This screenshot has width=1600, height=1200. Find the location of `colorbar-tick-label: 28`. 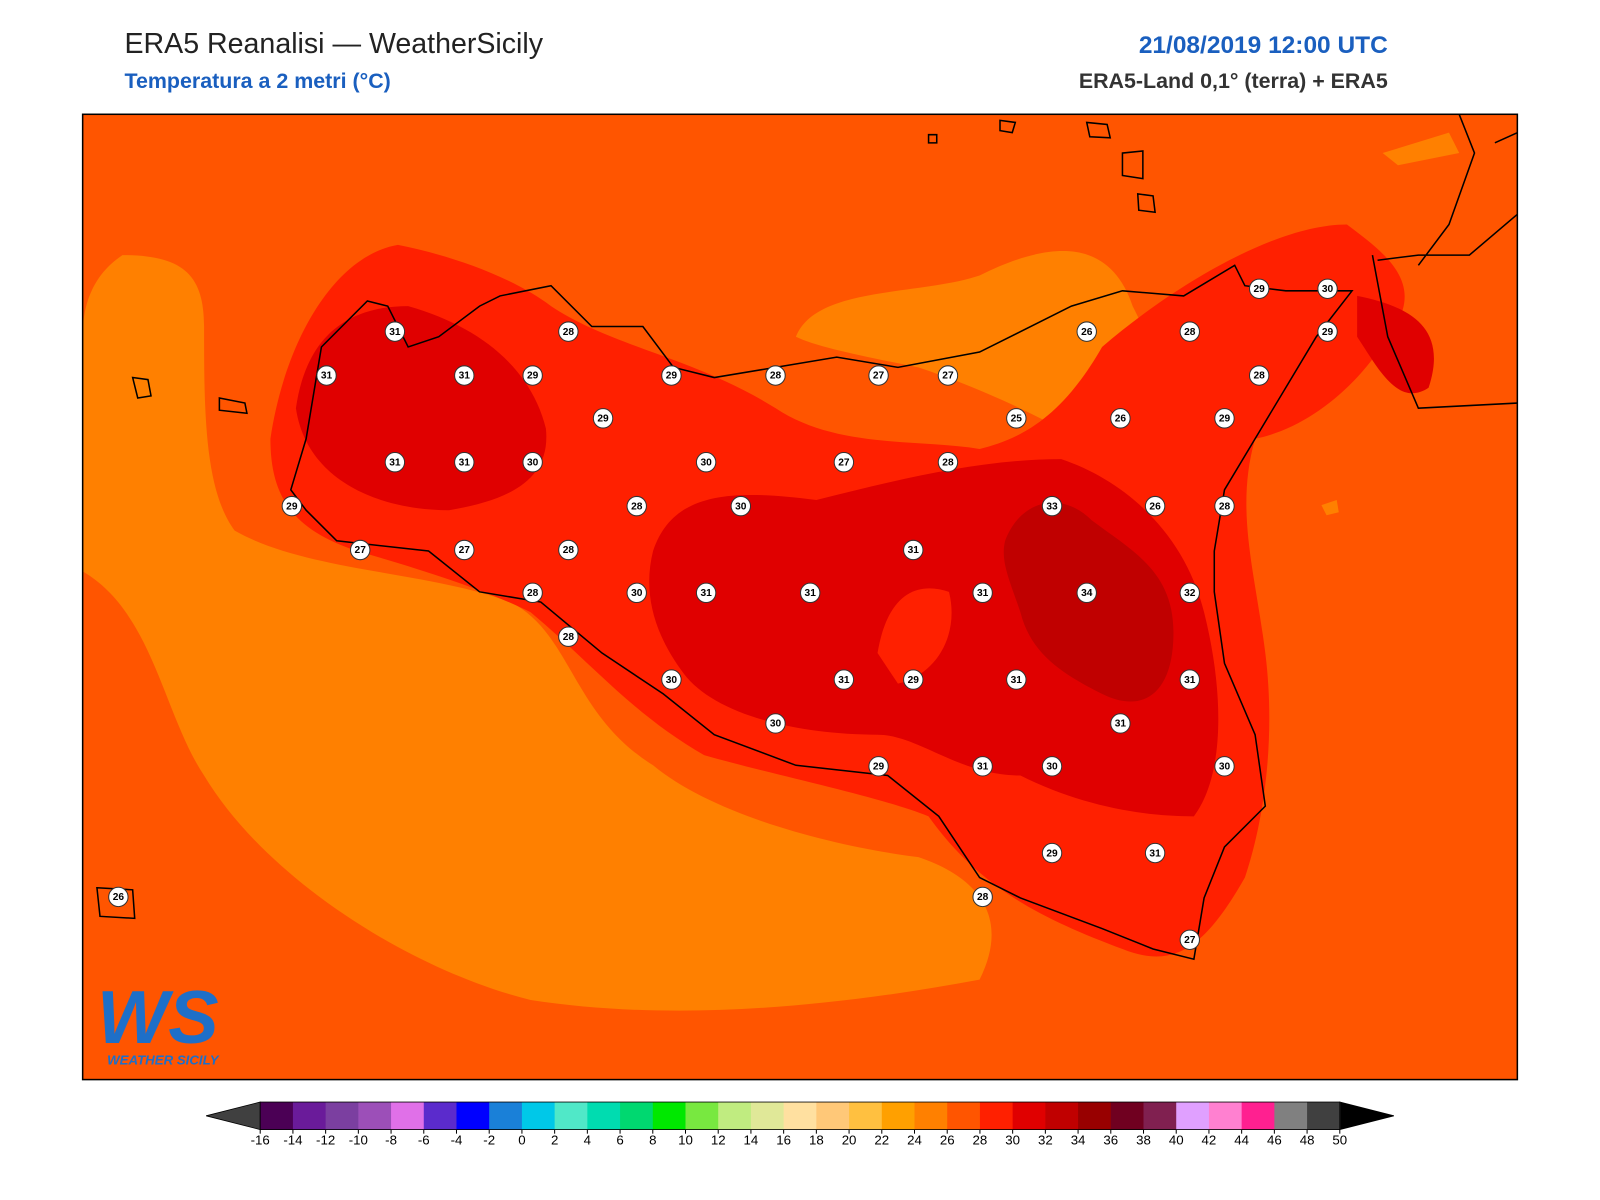

colorbar-tick-label: 28 is located at coordinates (980, 1139).